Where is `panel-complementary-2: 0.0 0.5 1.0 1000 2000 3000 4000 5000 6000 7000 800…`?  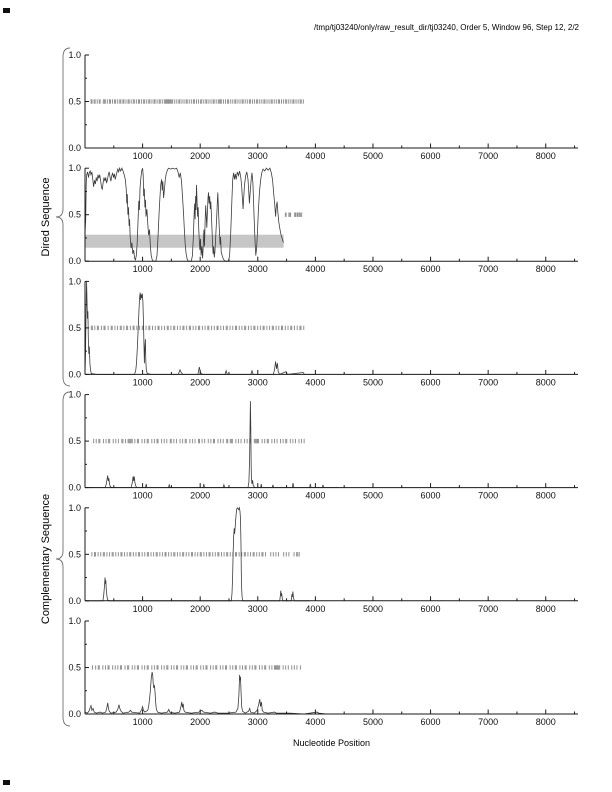
panel-complementary-2: 0.0 0.5 1.0 1000 2000 3000 4000 5000 6000 7000 800… is located at coordinates (323, 558).